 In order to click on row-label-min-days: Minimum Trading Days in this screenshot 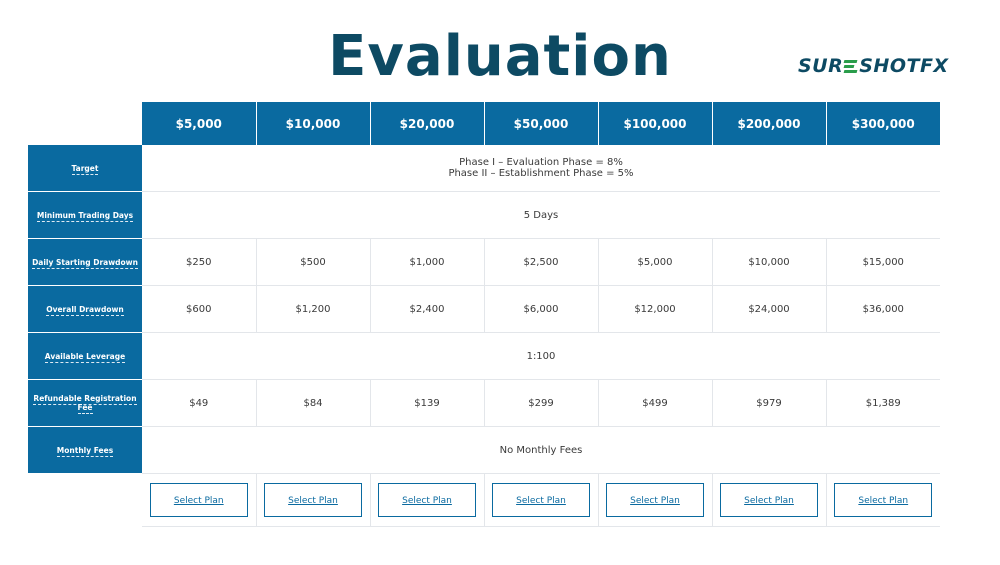, I will do `click(85, 215)`.